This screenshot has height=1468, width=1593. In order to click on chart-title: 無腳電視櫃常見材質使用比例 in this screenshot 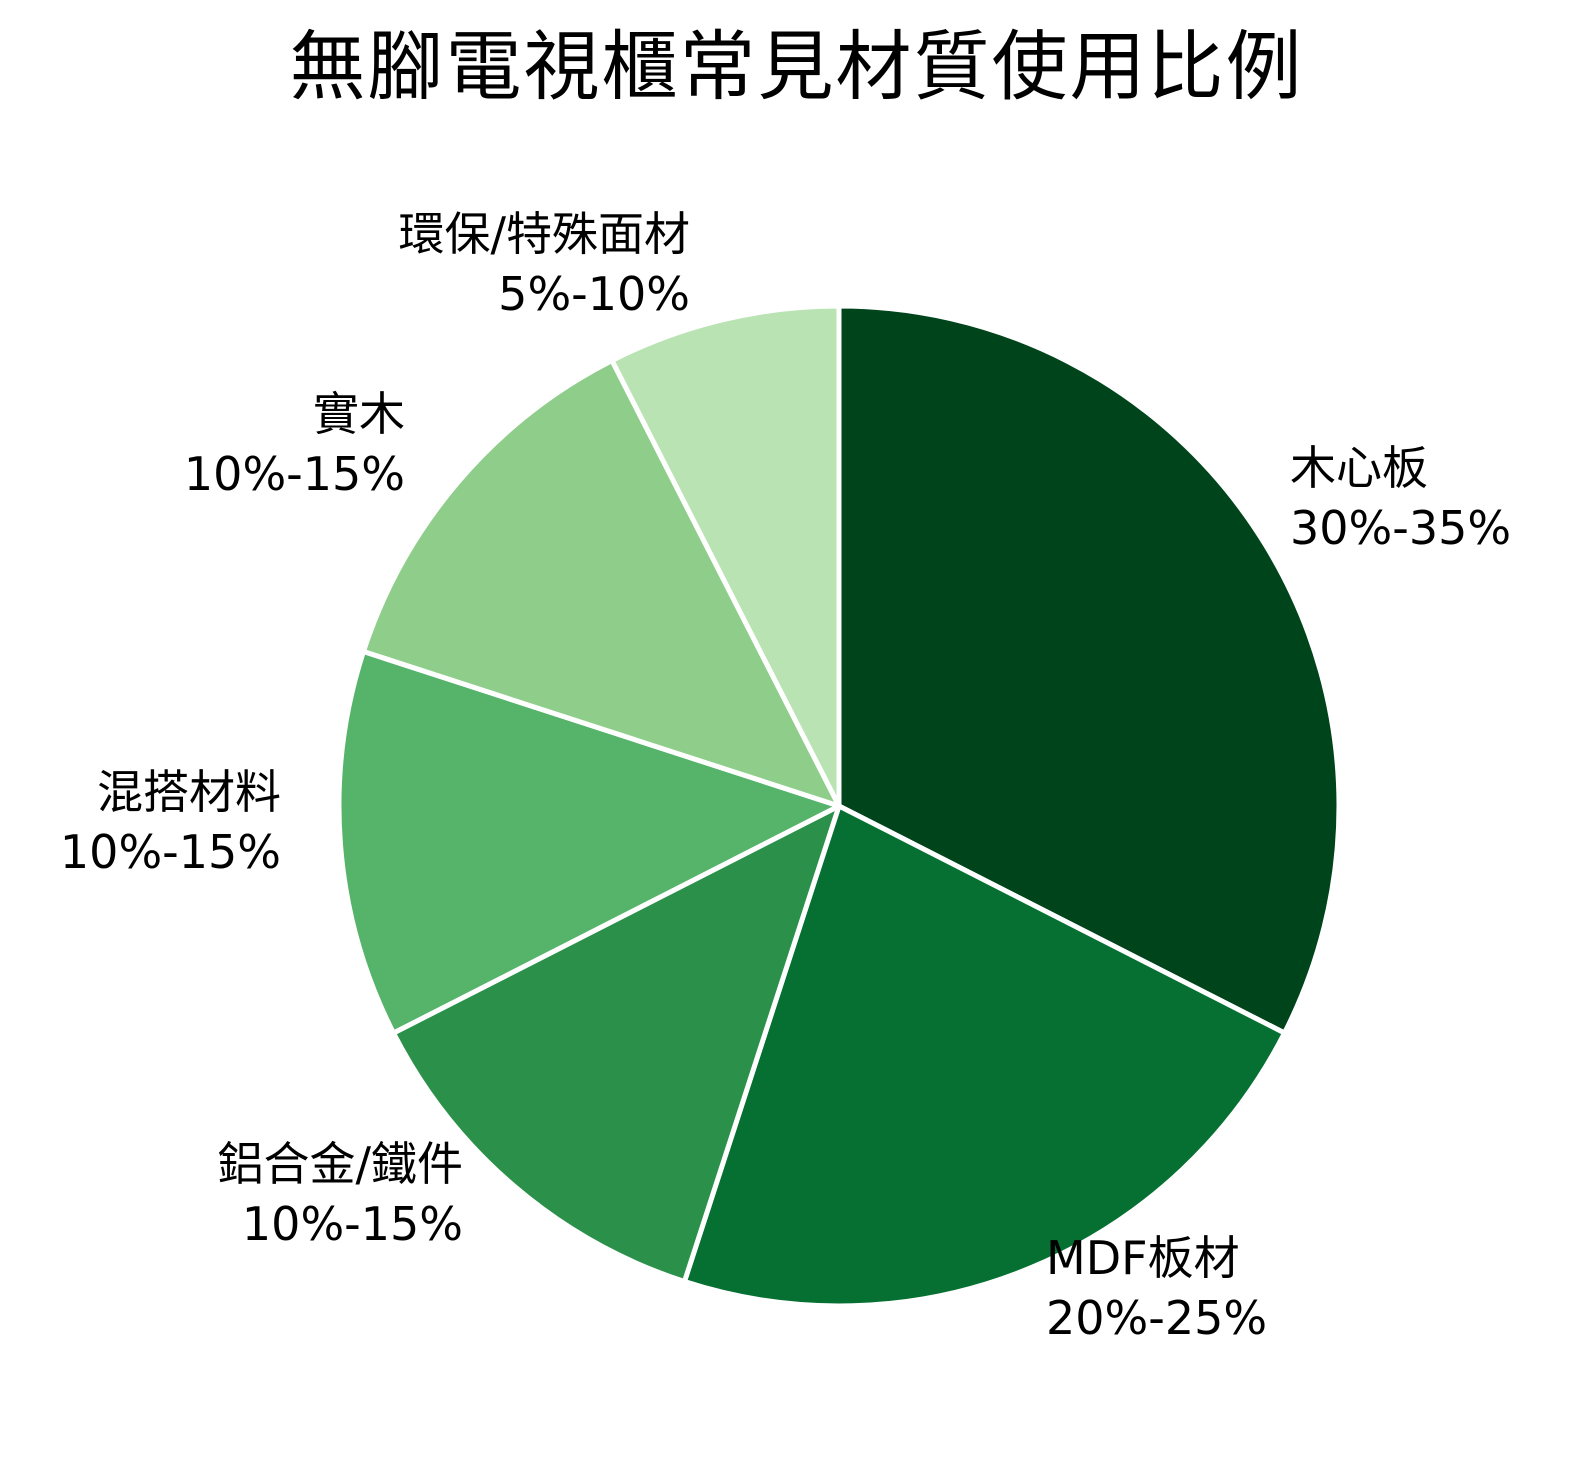, I will do `click(796, 66)`.